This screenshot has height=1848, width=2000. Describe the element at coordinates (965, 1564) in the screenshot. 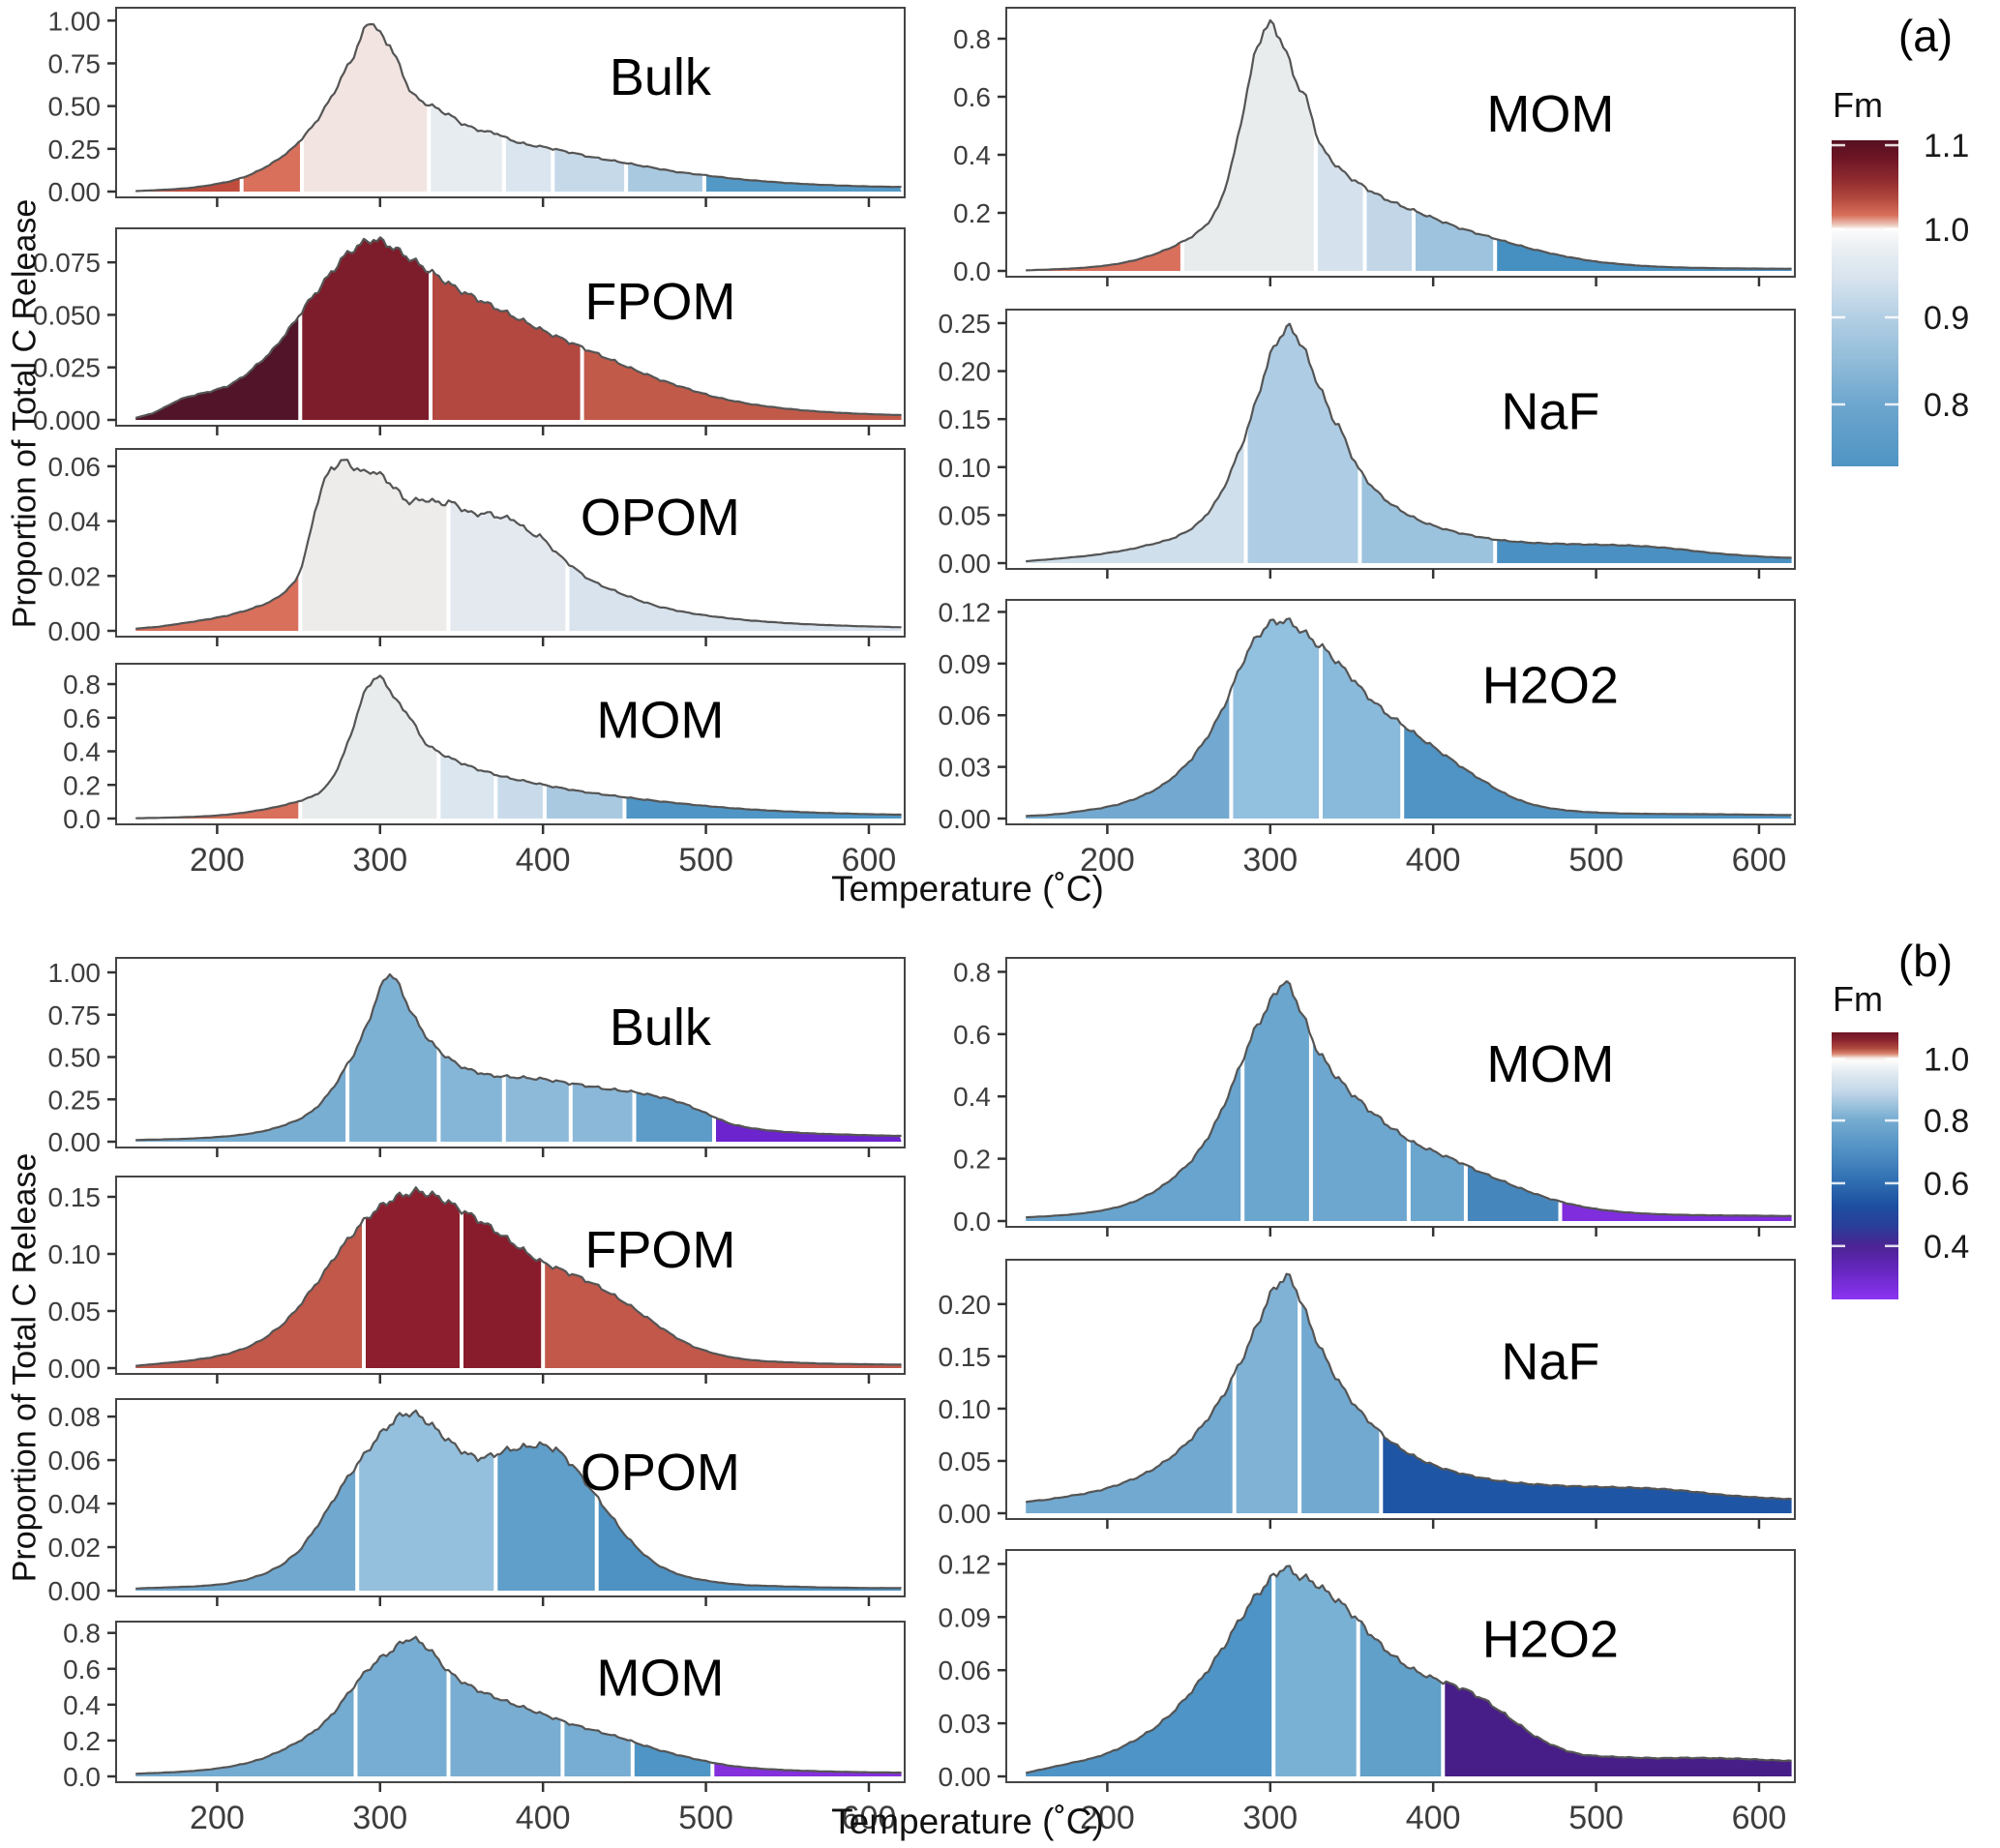

I see `y-tick-label: 0.12` at that location.